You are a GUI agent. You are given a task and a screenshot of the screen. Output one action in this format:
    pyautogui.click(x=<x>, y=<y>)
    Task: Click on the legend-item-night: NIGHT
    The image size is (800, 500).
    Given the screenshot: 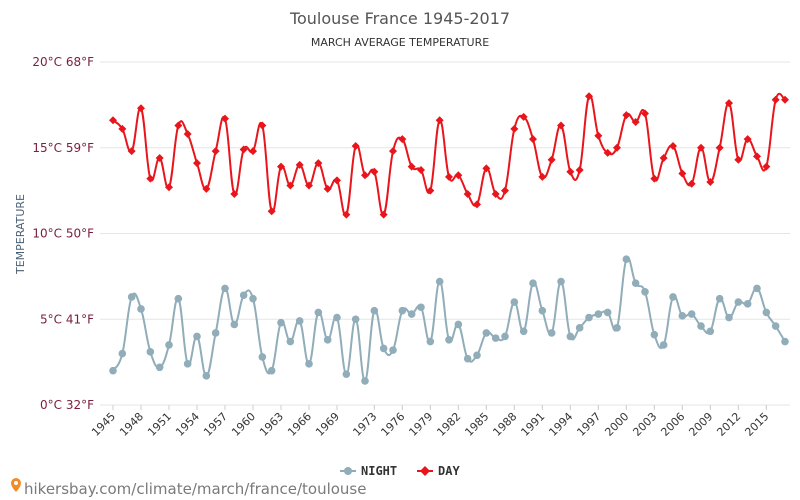 What is the action you would take?
    pyautogui.click(x=368, y=471)
    